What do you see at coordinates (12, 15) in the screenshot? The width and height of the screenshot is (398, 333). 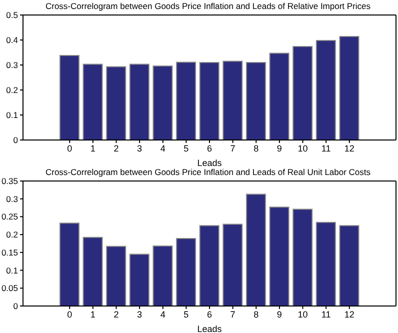 I see `y-tick-label: 0.5` at bounding box center [12, 15].